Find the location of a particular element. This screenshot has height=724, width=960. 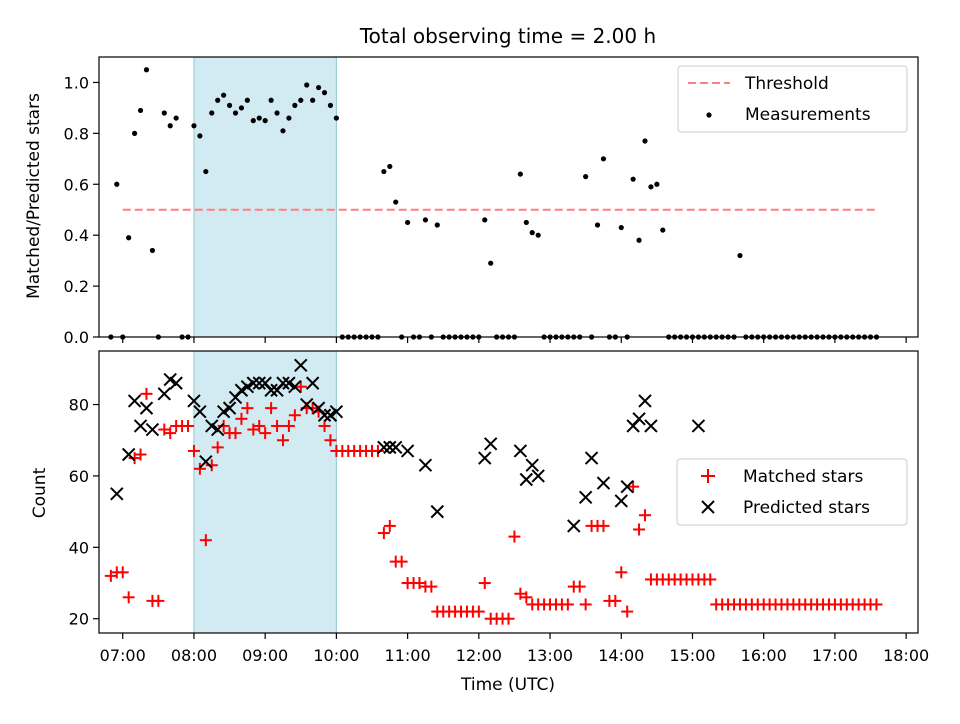

top-highlight-span is located at coordinates (265, 197).